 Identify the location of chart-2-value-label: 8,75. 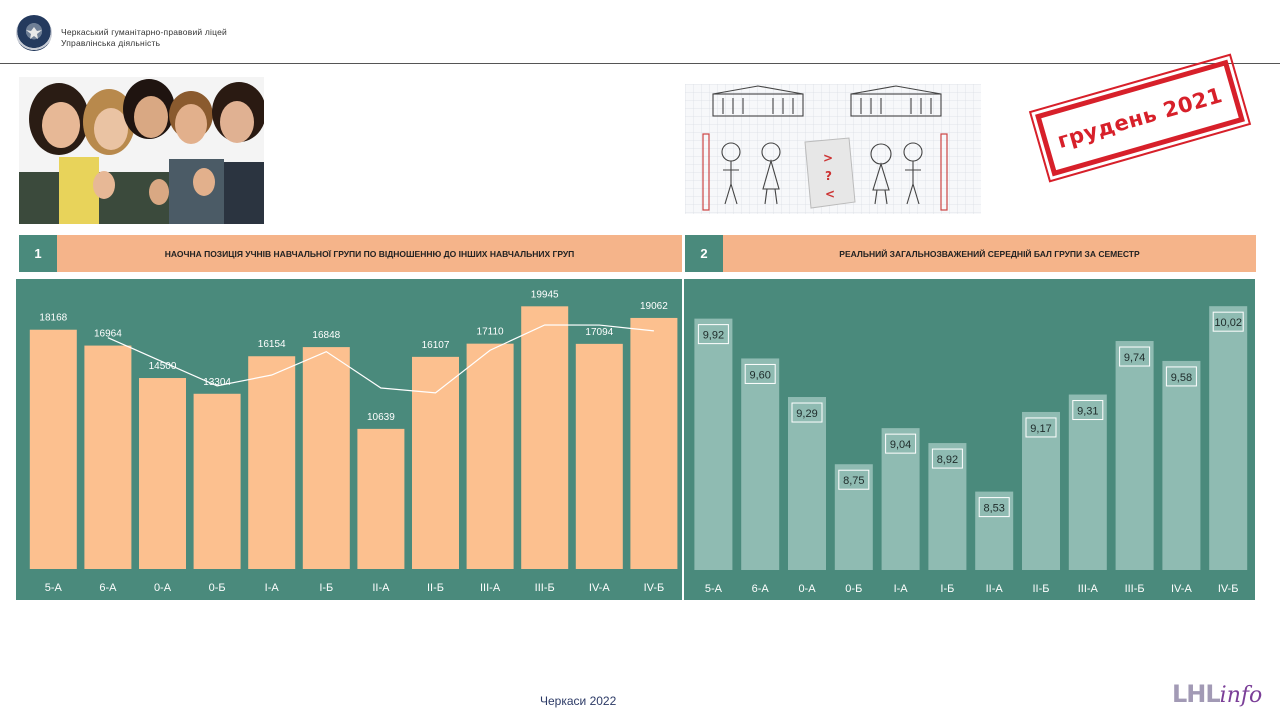
(853, 481).